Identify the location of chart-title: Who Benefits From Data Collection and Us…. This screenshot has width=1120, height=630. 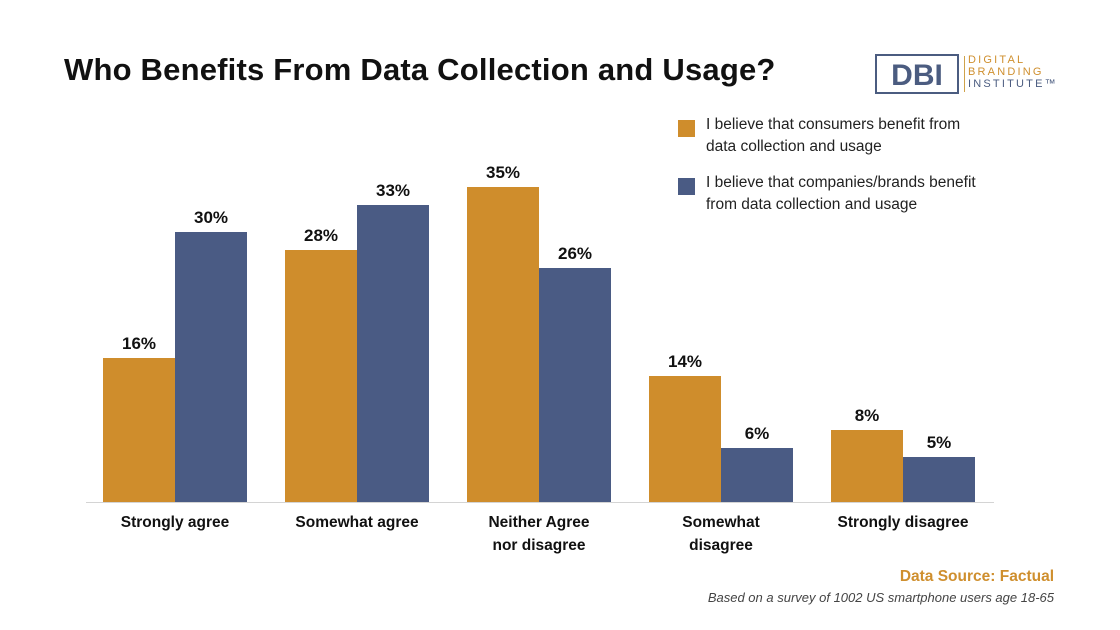
(420, 69).